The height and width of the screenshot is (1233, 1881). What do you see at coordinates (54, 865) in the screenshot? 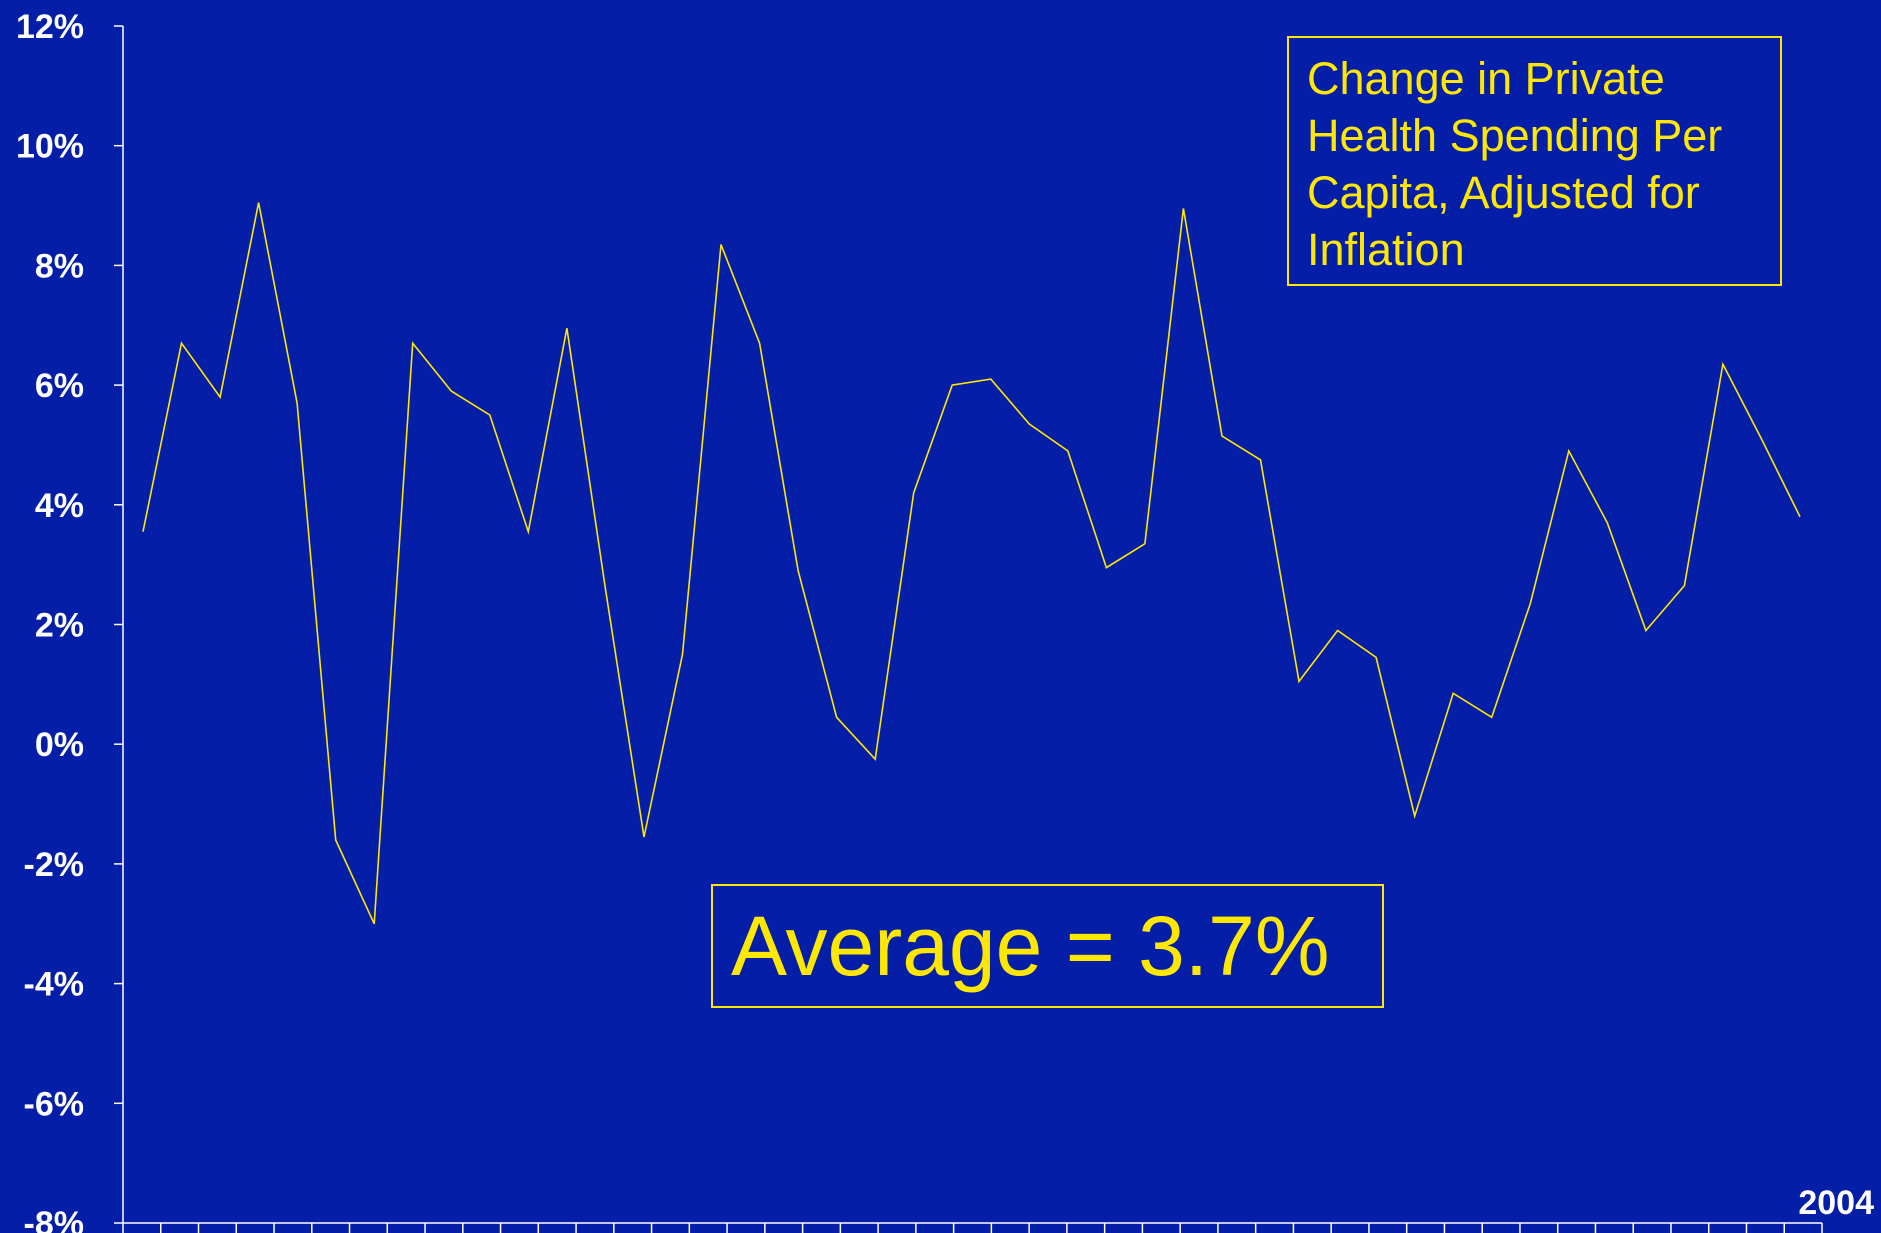
I see `y-tick-label: -2%` at bounding box center [54, 865].